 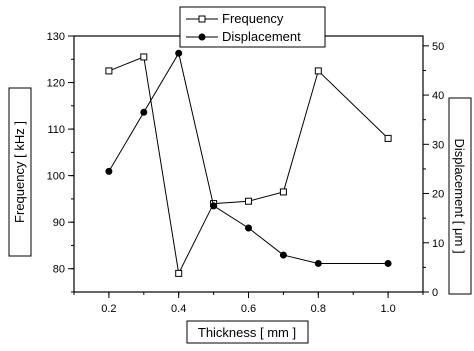 I want to click on left-y-axis: 80 90 100 110 120 130, so click(x=60, y=162).